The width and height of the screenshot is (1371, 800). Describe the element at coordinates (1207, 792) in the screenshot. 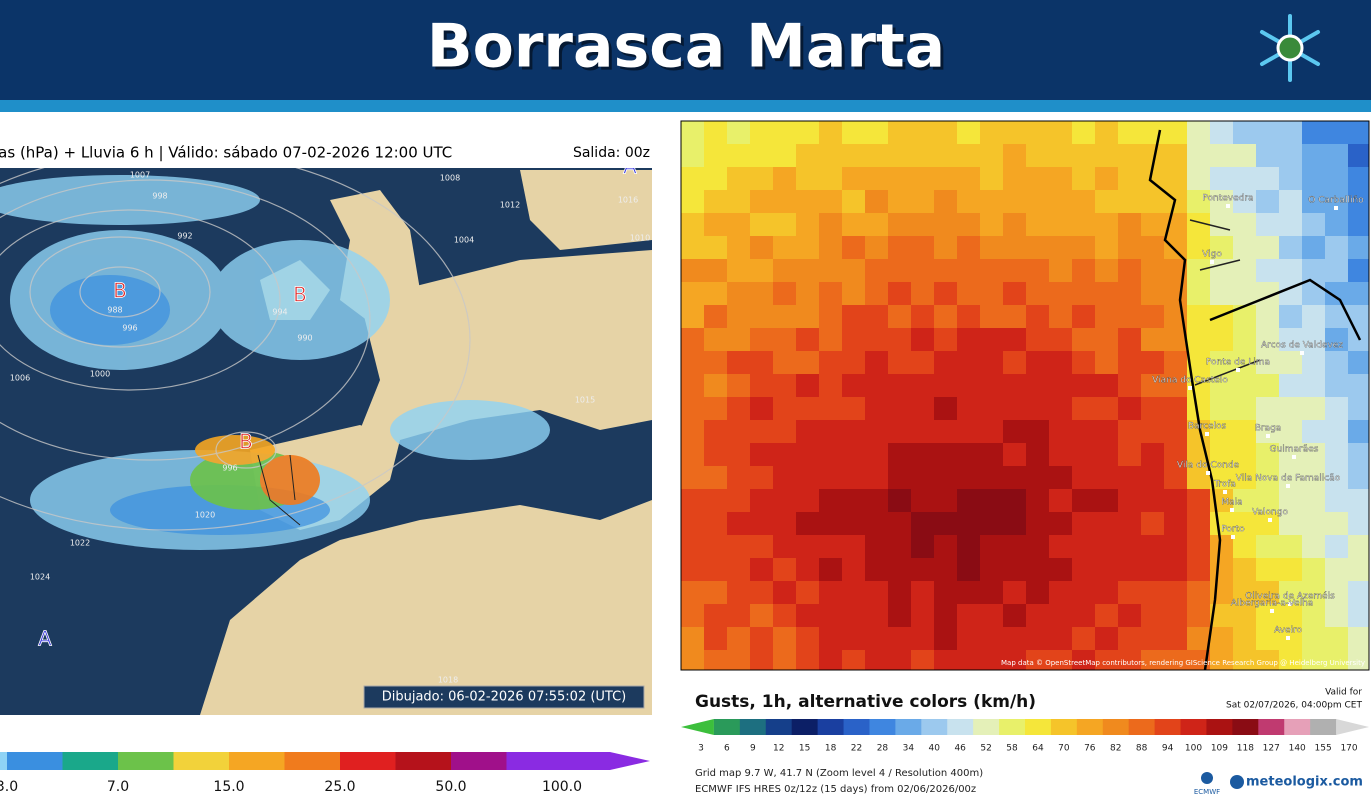

I see `ecmwf-label: ECMWF` at that location.